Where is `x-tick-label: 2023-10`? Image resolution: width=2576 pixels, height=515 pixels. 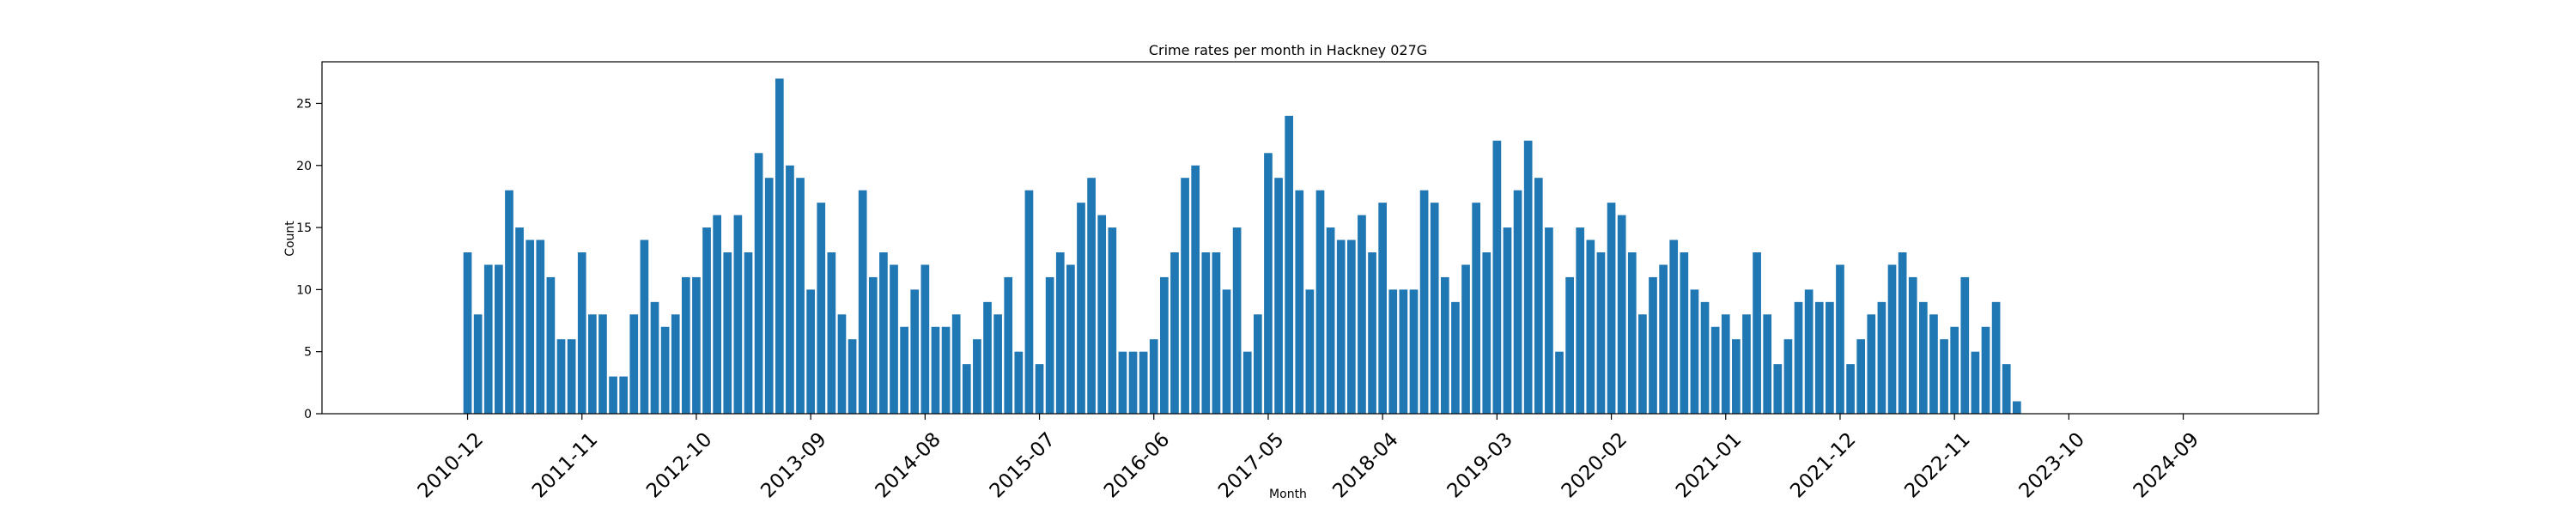 x-tick-label: 2023-10 is located at coordinates (2052, 465).